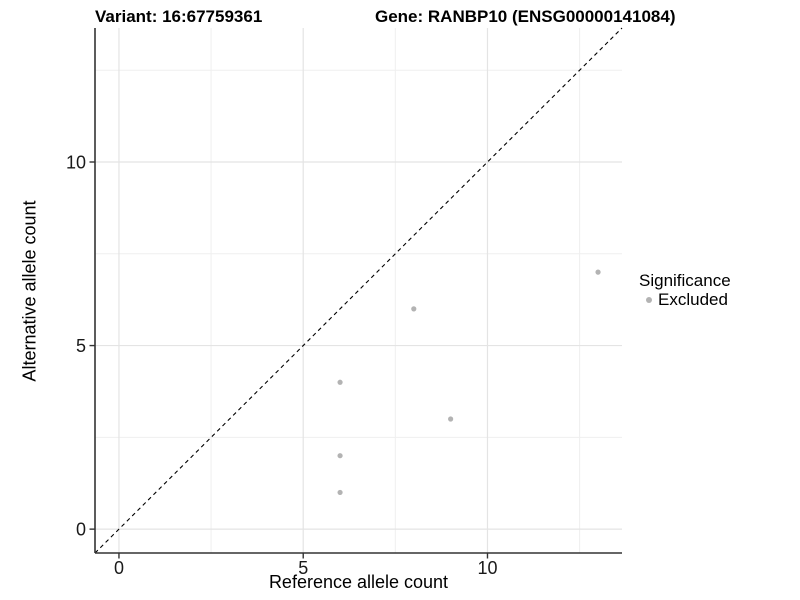  What do you see at coordinates (487, 568) in the screenshot?
I see `x-tick-label: 10` at bounding box center [487, 568].